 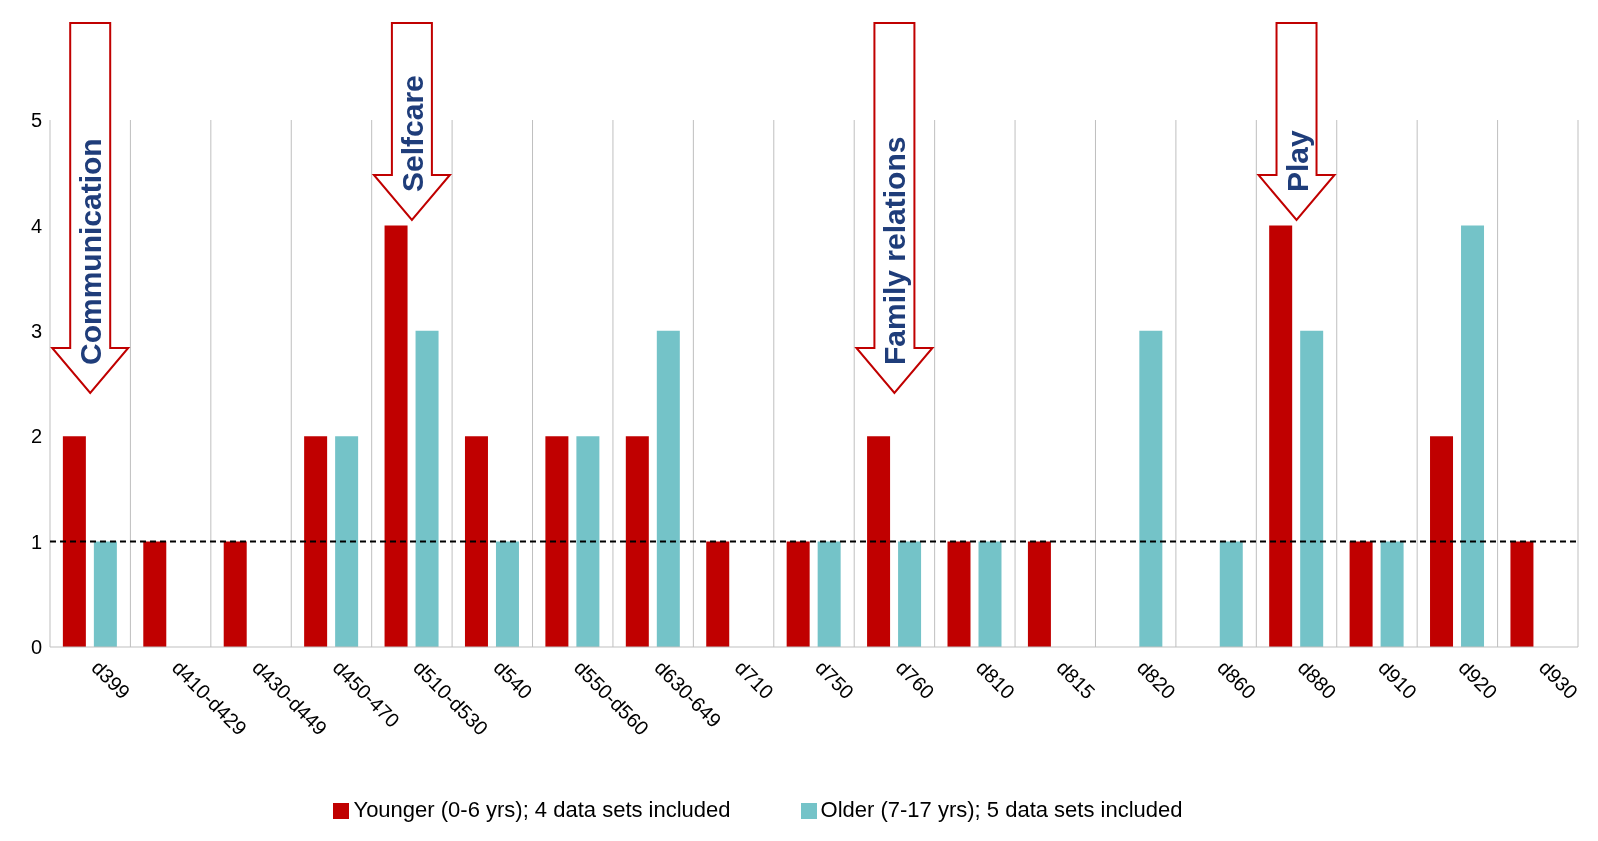 I want to click on down-arrow: Play, so click(x=1296, y=122).